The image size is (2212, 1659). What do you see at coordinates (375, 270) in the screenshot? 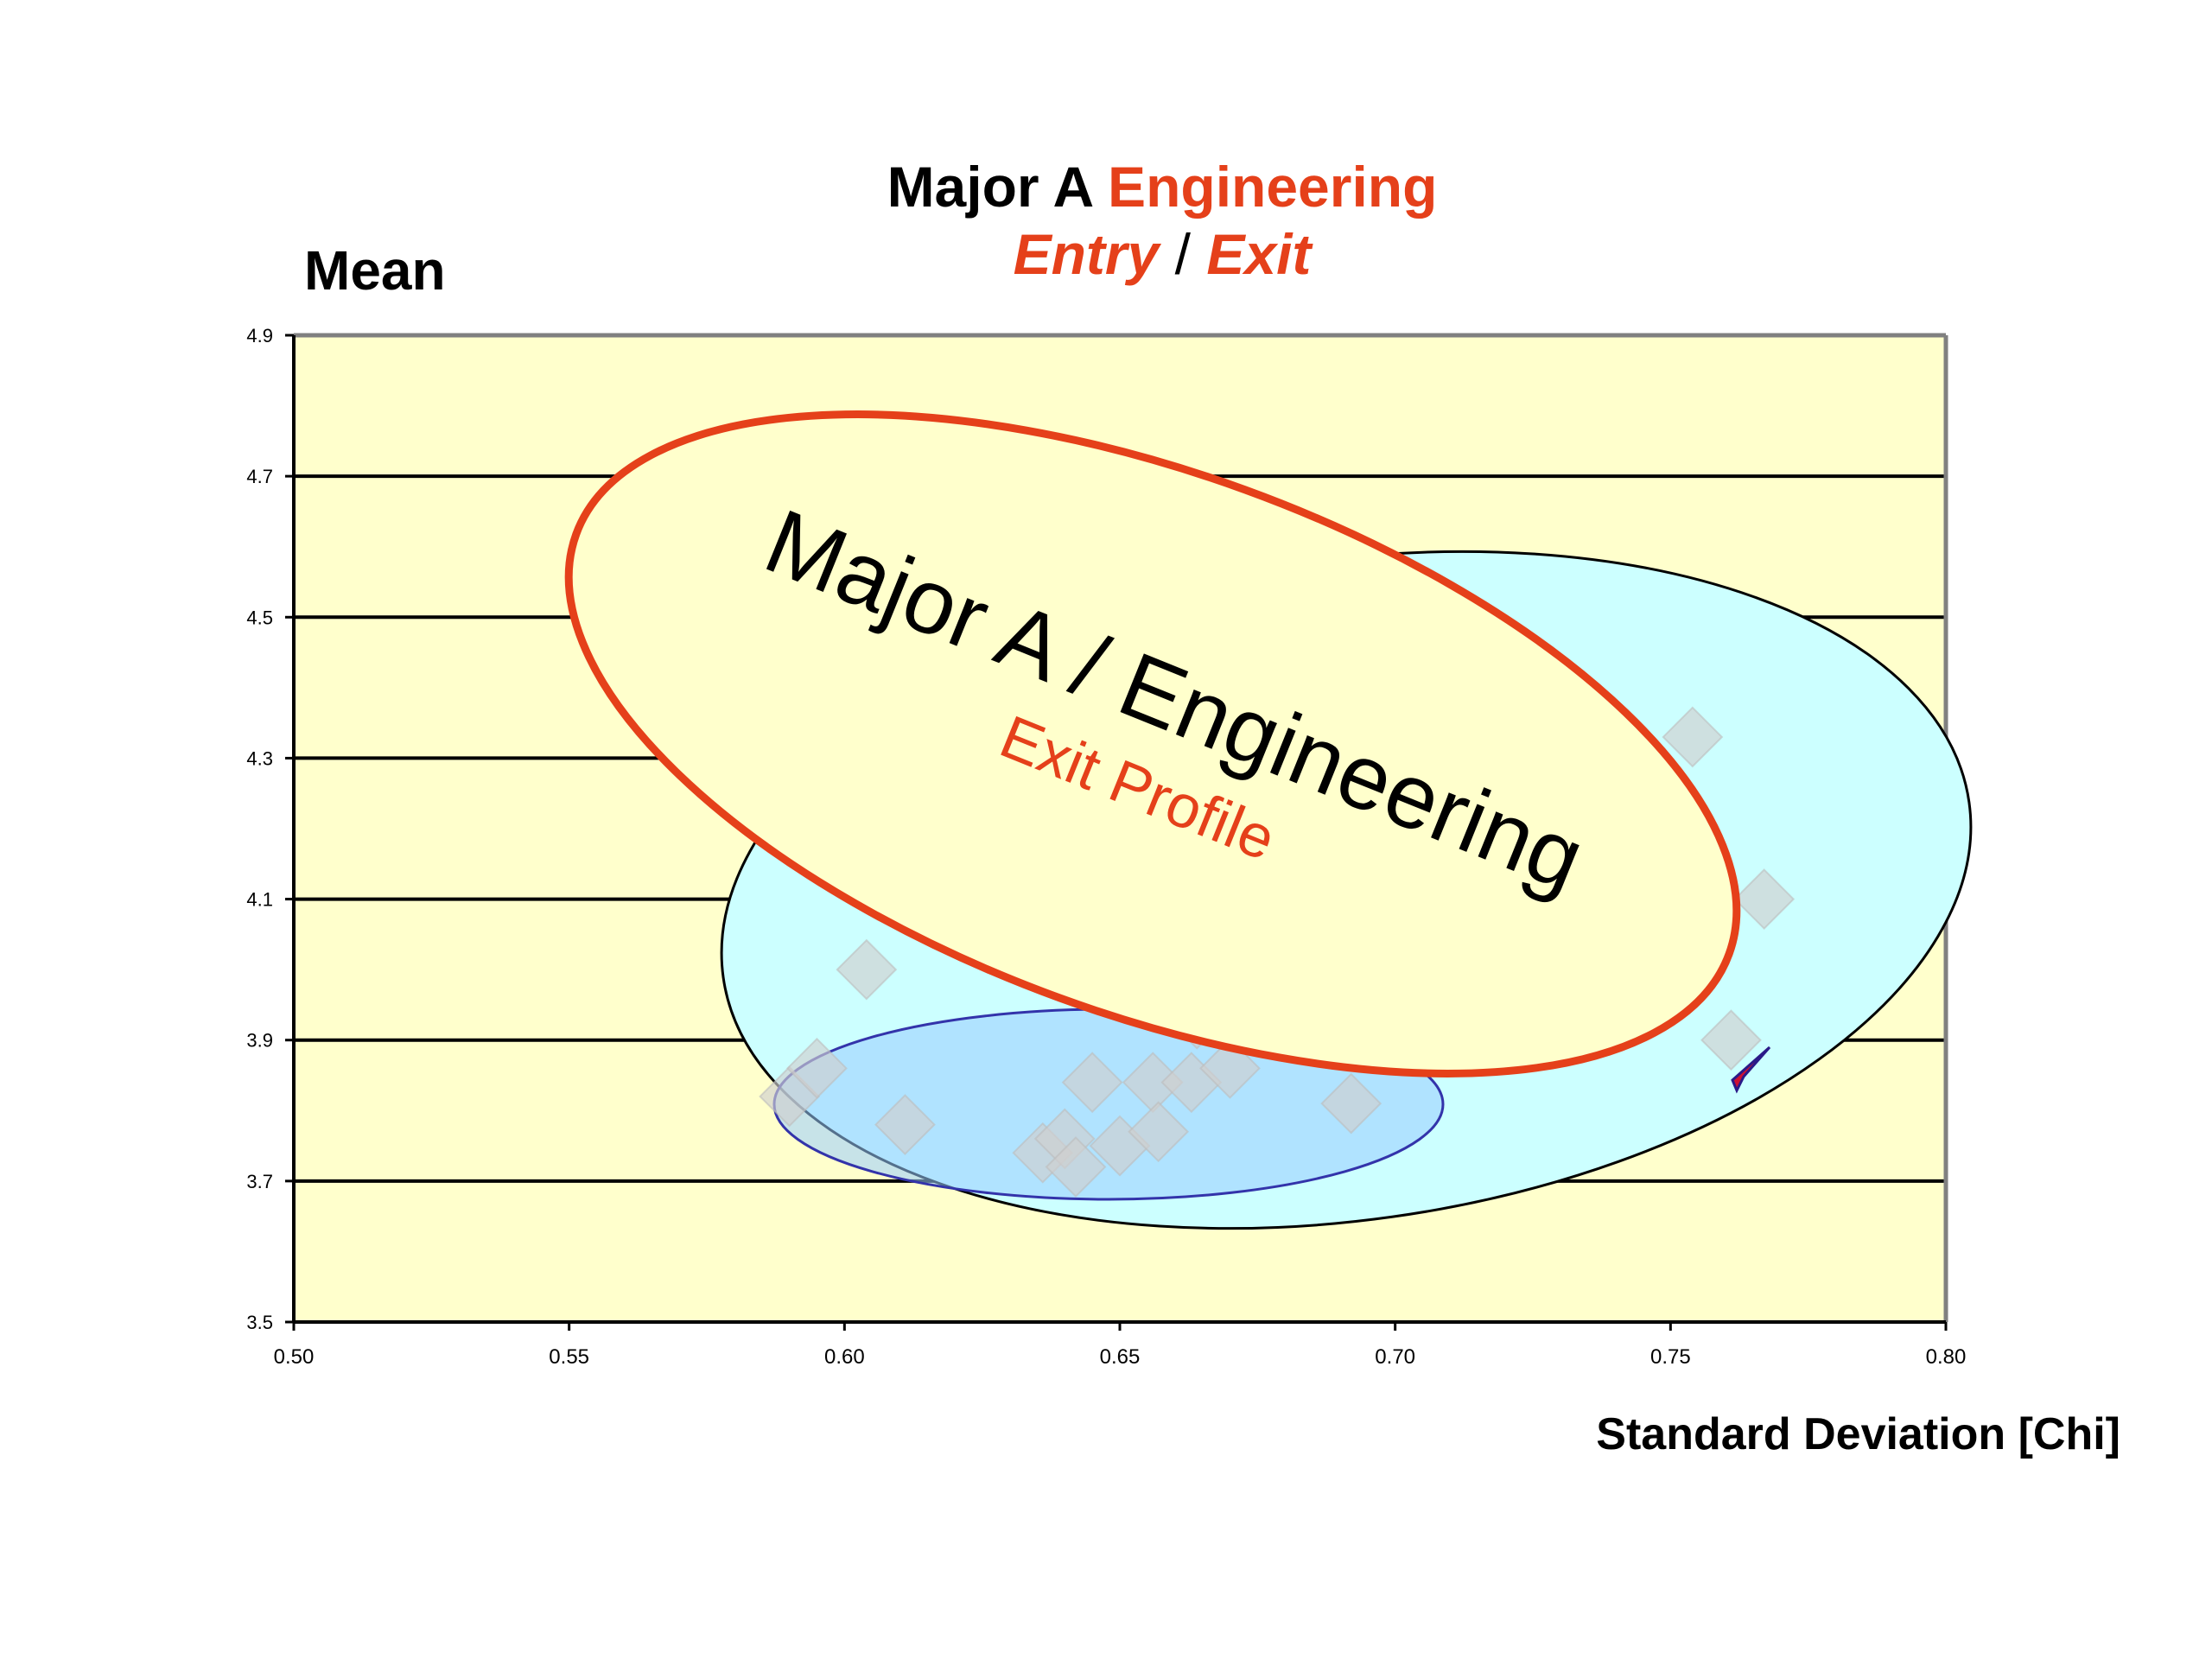
I see `y-axis-label: Mean` at bounding box center [375, 270].